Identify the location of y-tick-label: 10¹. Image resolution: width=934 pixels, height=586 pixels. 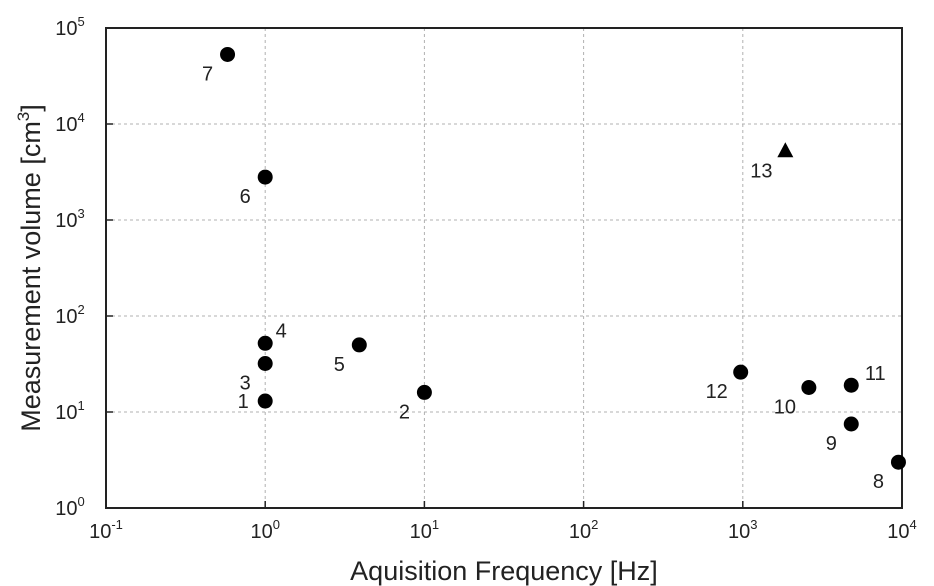
(69, 411).